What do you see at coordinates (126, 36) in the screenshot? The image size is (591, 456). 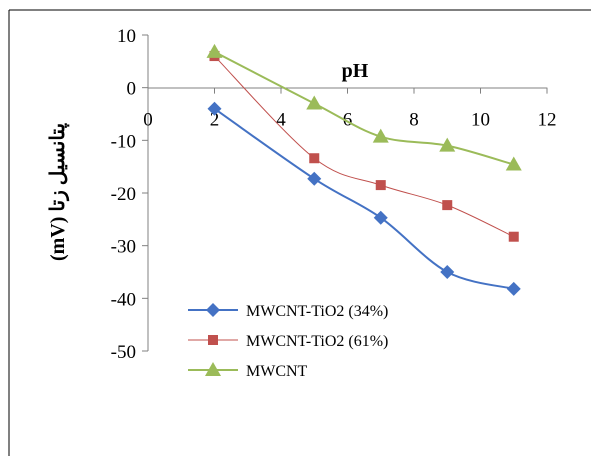 I see `y-tick-label: 10` at bounding box center [126, 36].